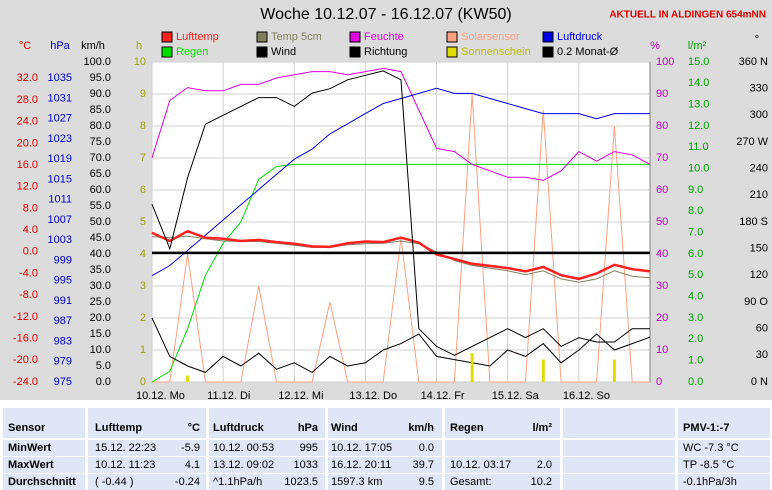 This screenshot has width=772, height=490. I want to click on table-cell-text: ( -0.44 ), so click(114, 482).